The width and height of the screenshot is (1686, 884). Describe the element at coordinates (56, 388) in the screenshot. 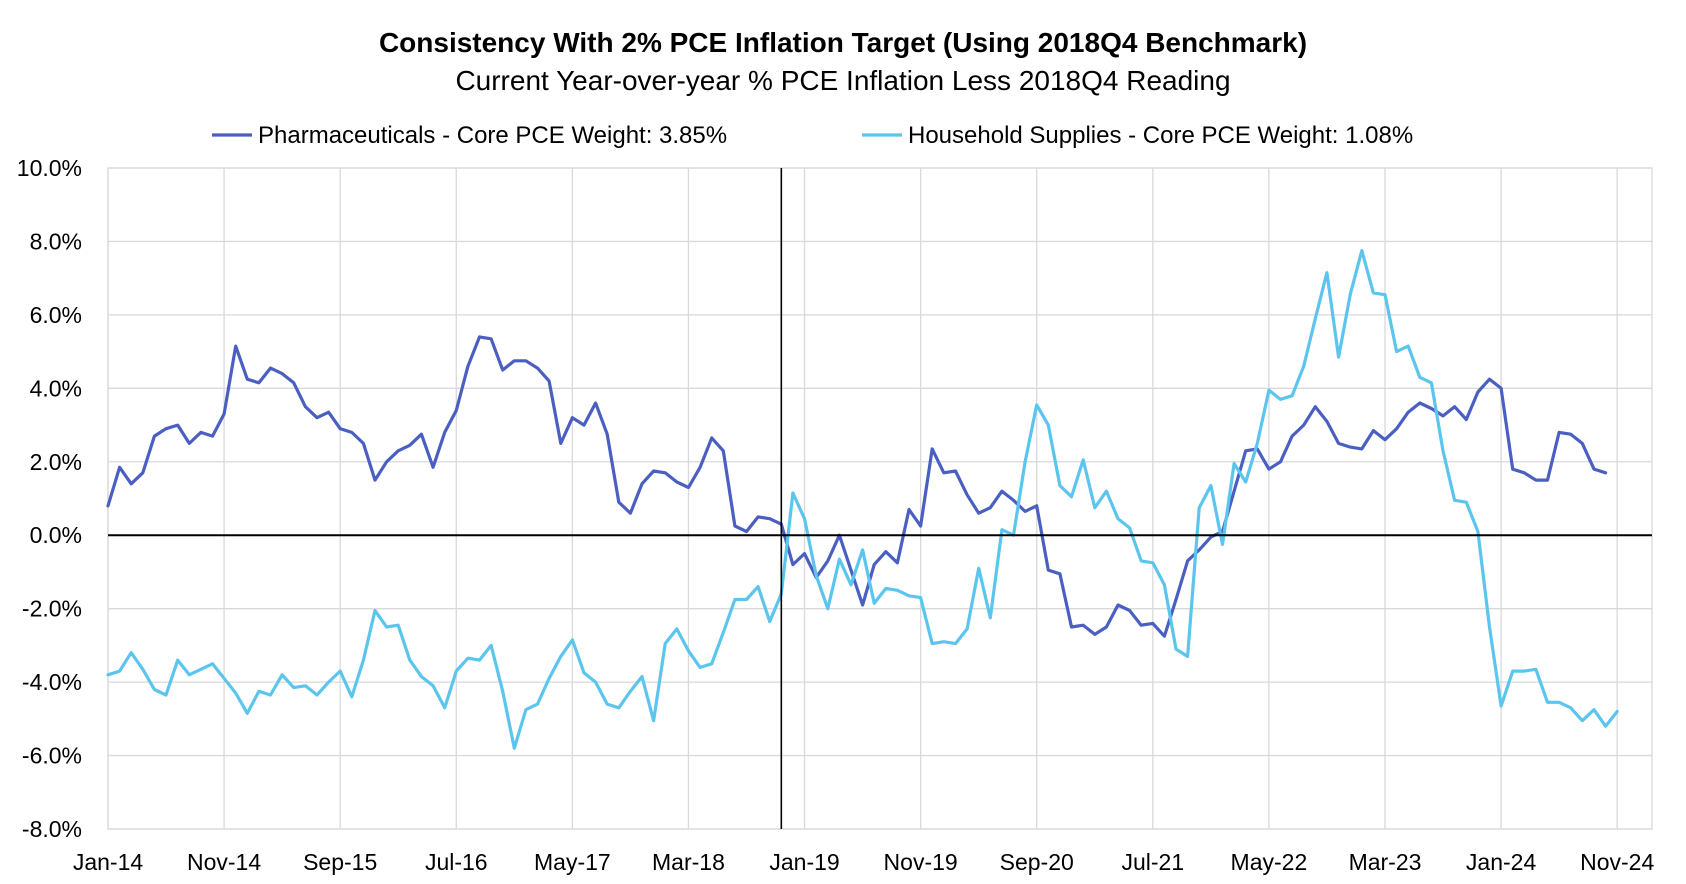

I see `y-tick-label: 4.0%` at that location.